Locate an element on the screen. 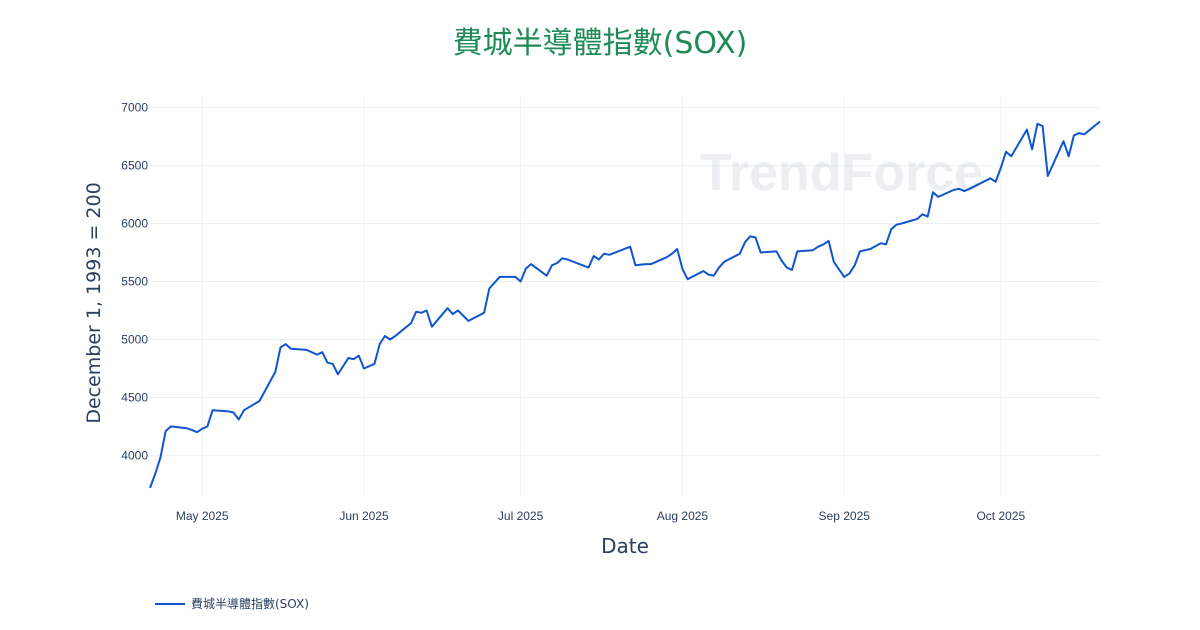 The height and width of the screenshot is (630, 1200). chart-title: 費城半導體指數(SOX) is located at coordinates (600, 43).